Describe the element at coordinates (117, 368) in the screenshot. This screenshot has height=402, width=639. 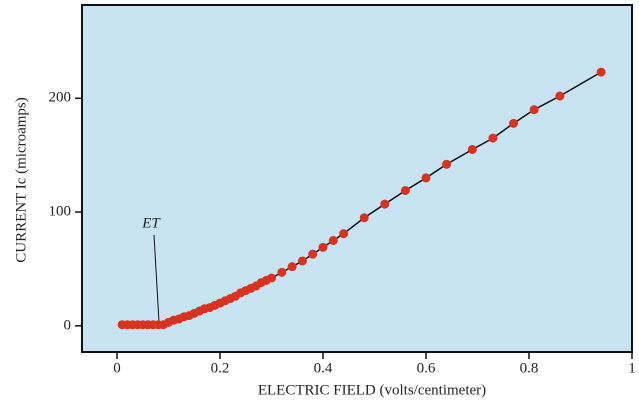
I see `x-tick-label: 0` at that location.